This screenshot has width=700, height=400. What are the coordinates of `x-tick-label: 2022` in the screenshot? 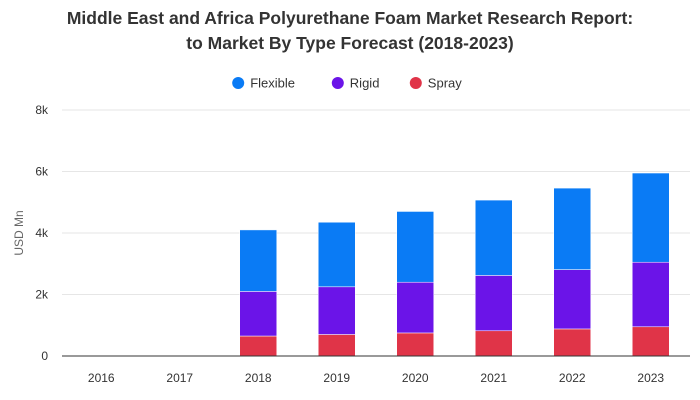 It's located at (572, 378).